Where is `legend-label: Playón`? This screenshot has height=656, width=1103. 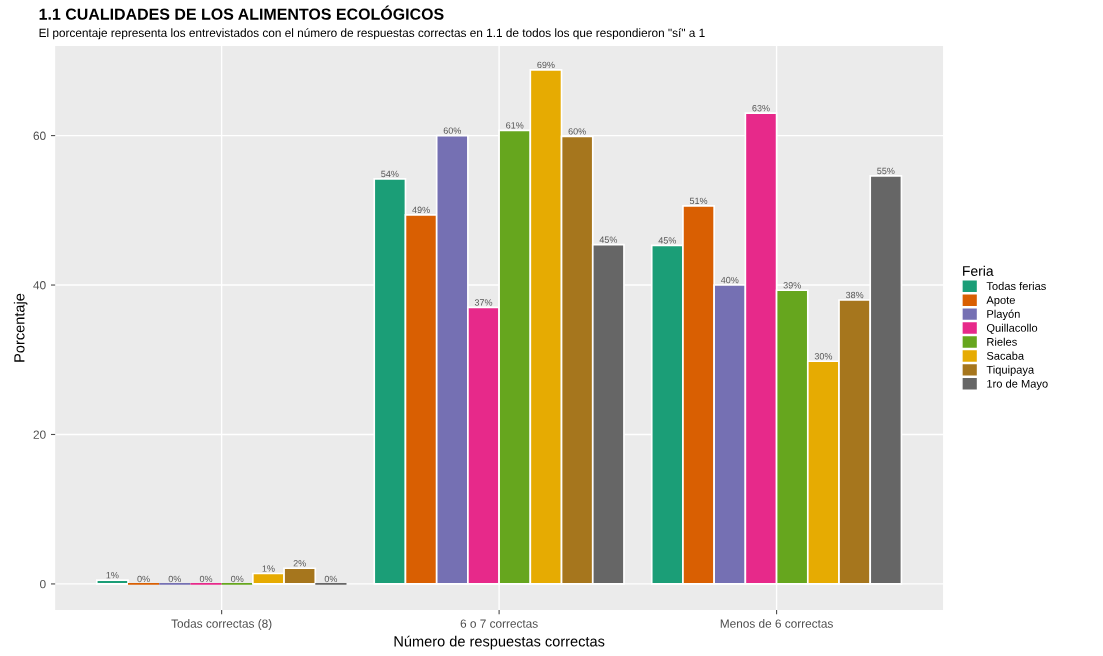
legend-label: Playón is located at coordinates (1003, 315).